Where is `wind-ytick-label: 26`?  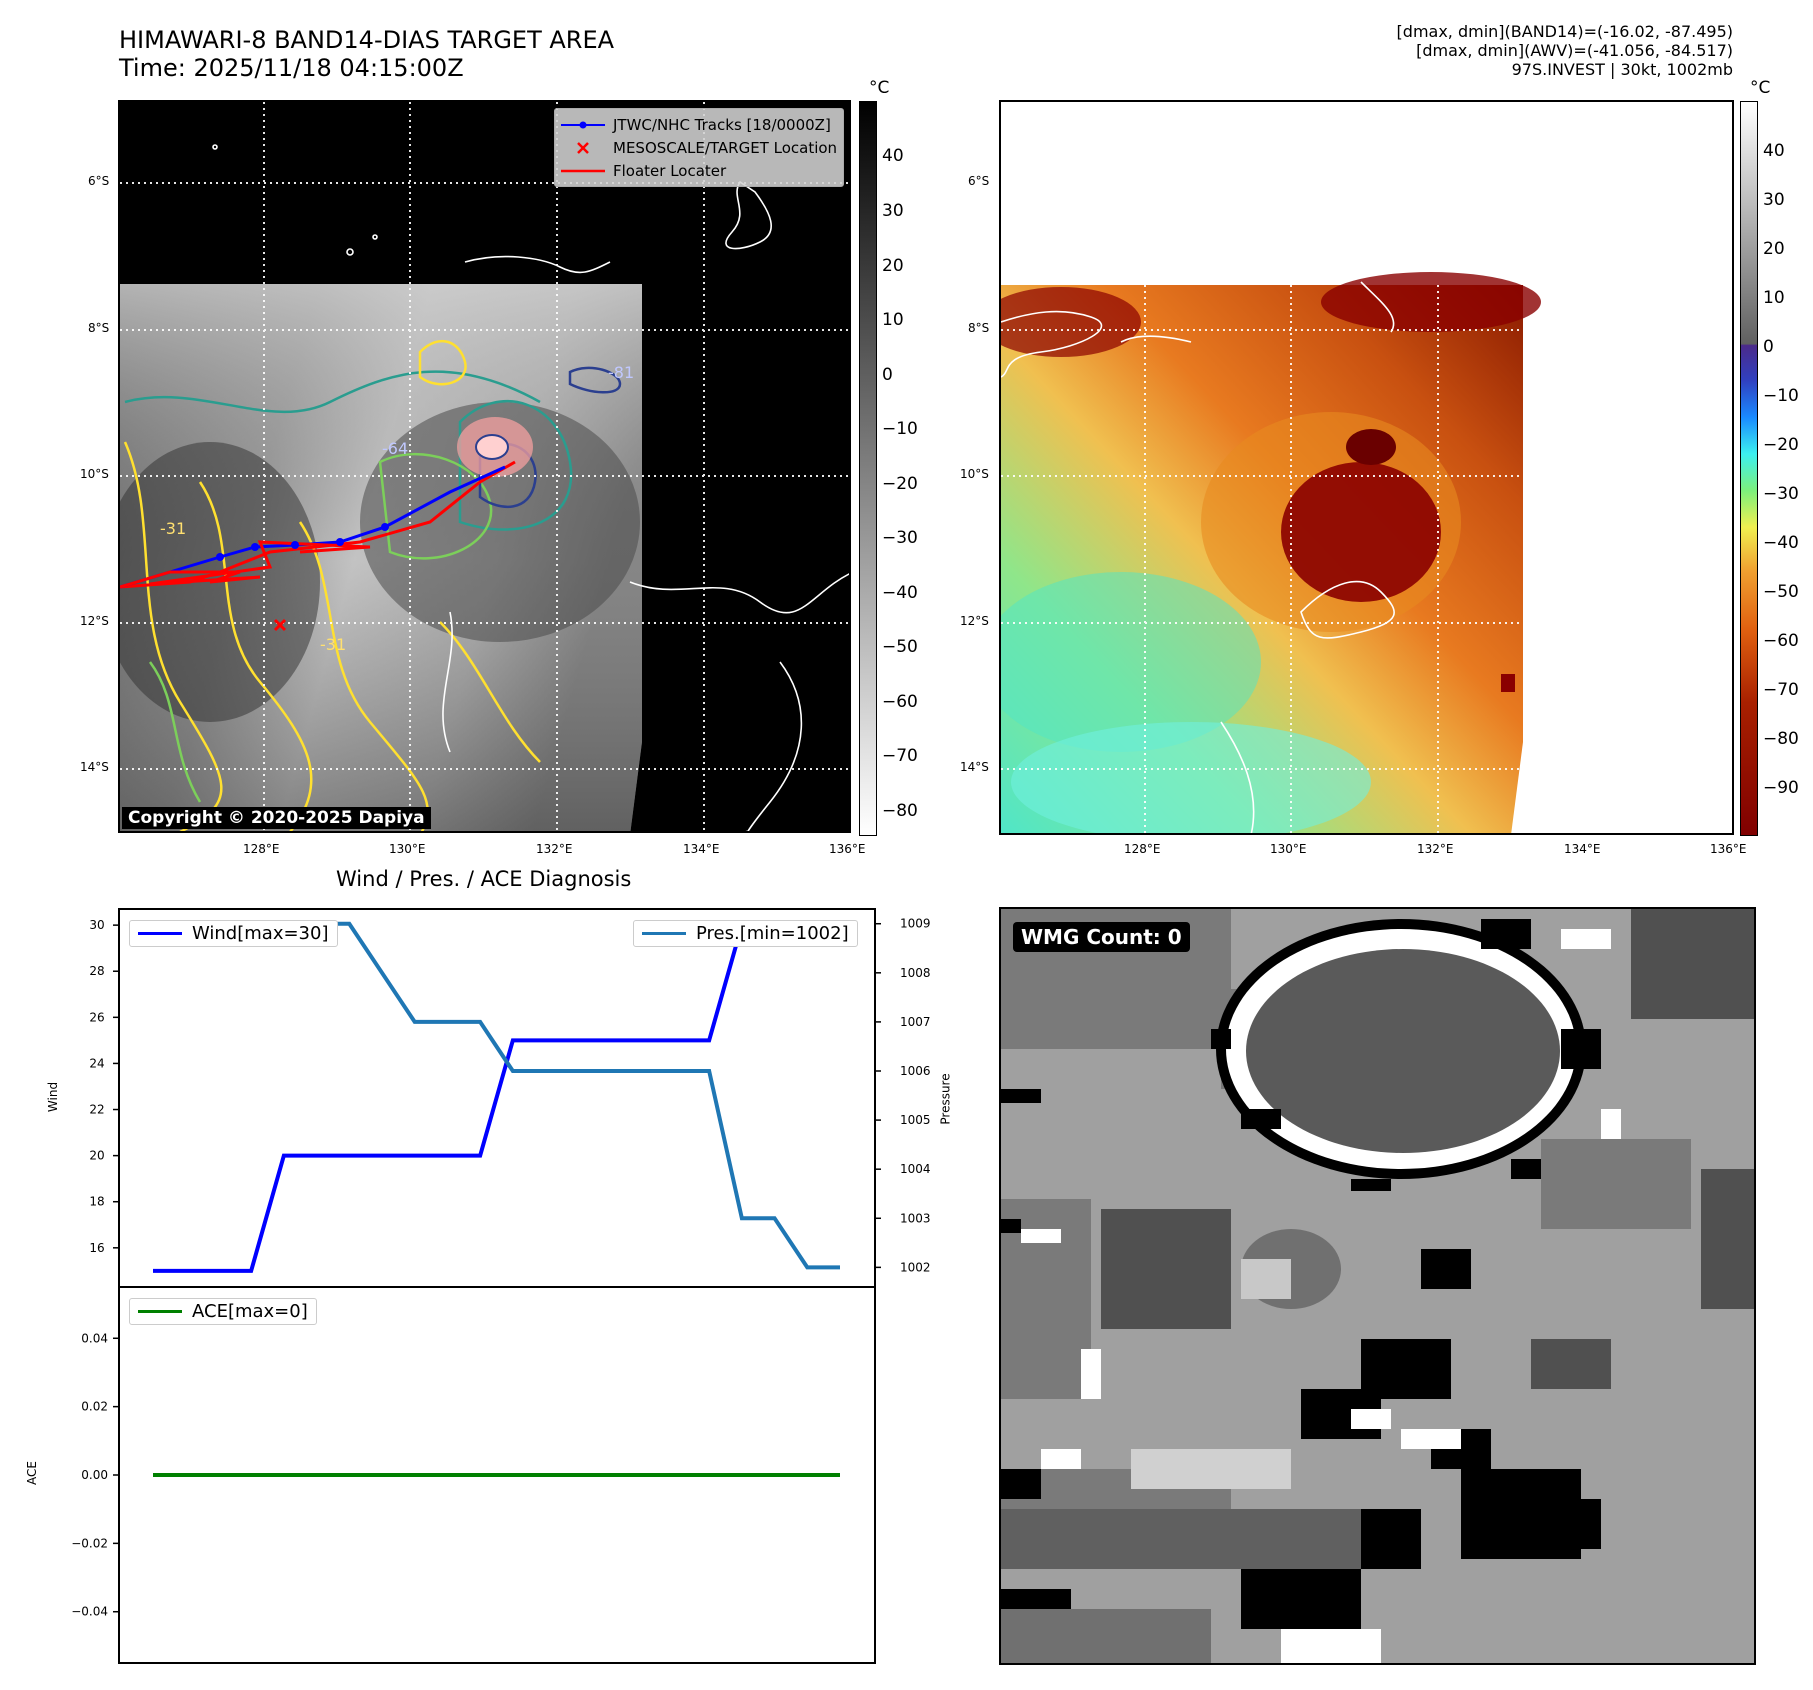 wind-ytick-label: 26 is located at coordinates (96, 1017).